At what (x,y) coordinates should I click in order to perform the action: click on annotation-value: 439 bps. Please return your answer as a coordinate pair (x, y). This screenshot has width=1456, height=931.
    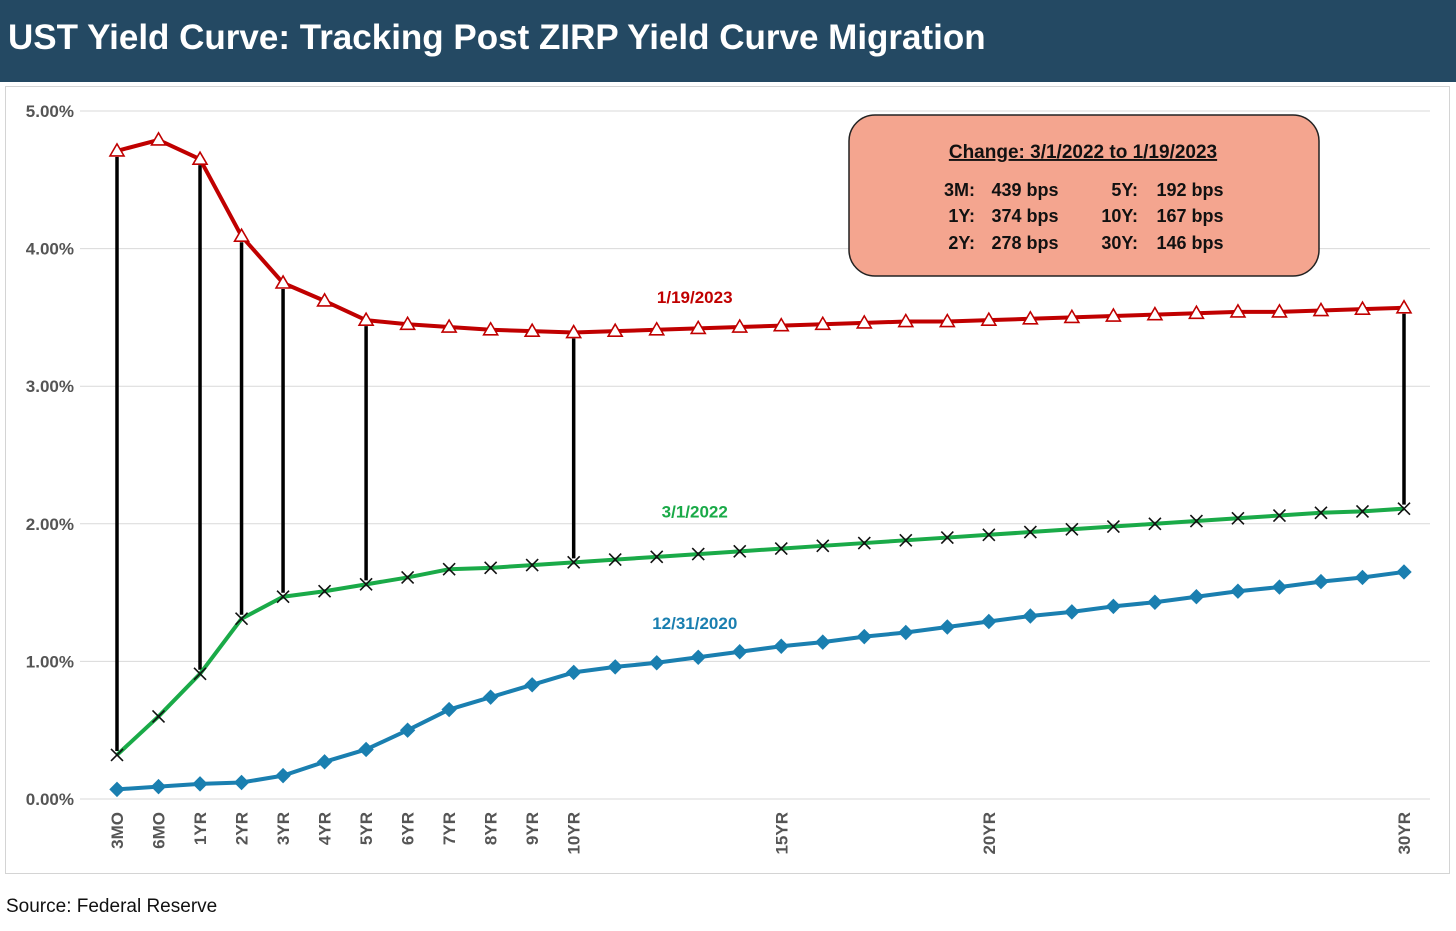
    Looking at the image, I should click on (1024, 190).